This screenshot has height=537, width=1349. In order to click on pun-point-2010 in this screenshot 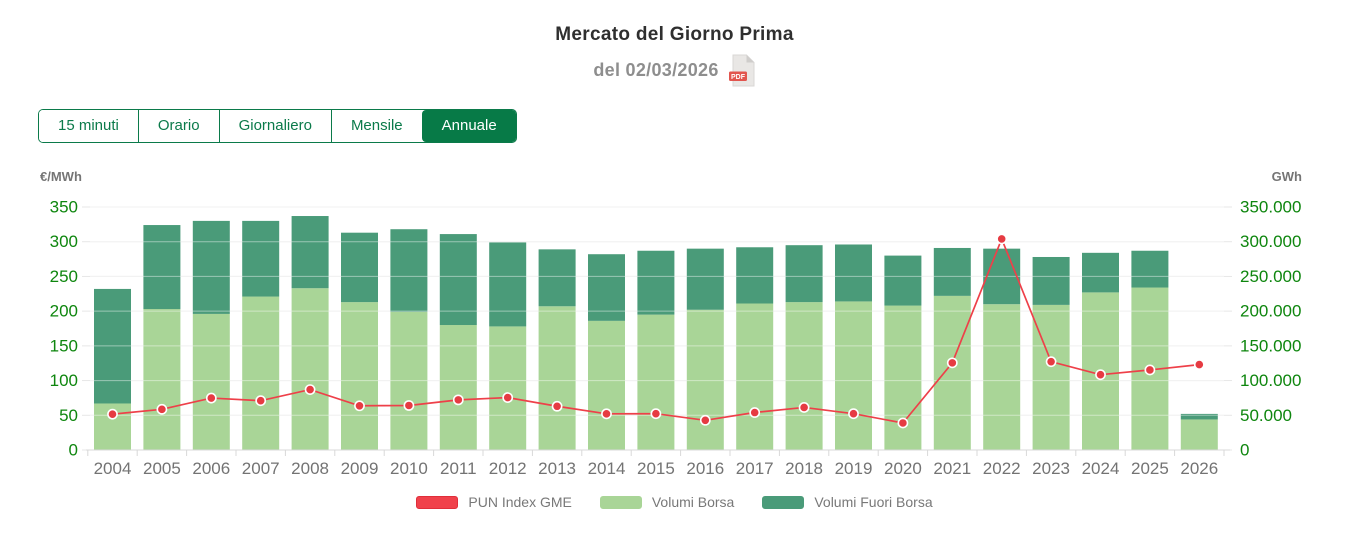, I will do `click(409, 405)`.